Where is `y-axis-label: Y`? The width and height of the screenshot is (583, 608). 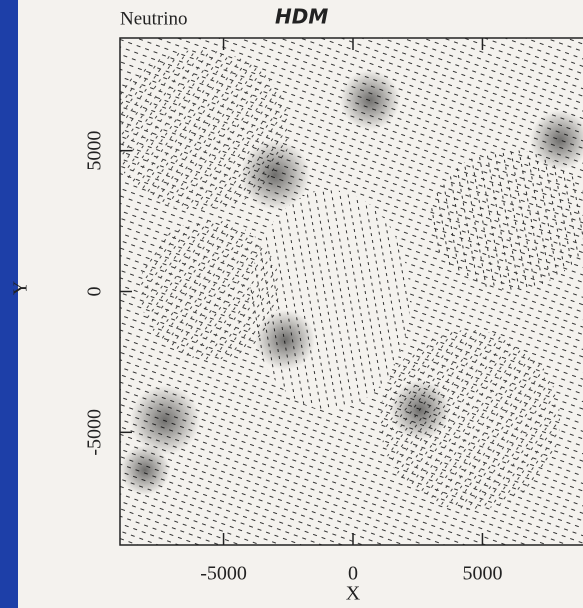 y-axis-label: Y is located at coordinates (21, 288).